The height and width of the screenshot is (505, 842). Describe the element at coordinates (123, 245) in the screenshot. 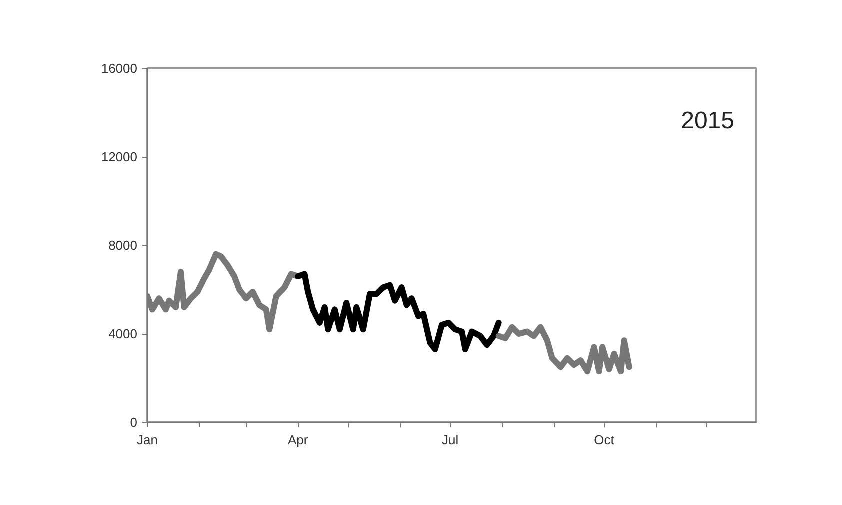

I see `y-tick-label: 8000` at that location.